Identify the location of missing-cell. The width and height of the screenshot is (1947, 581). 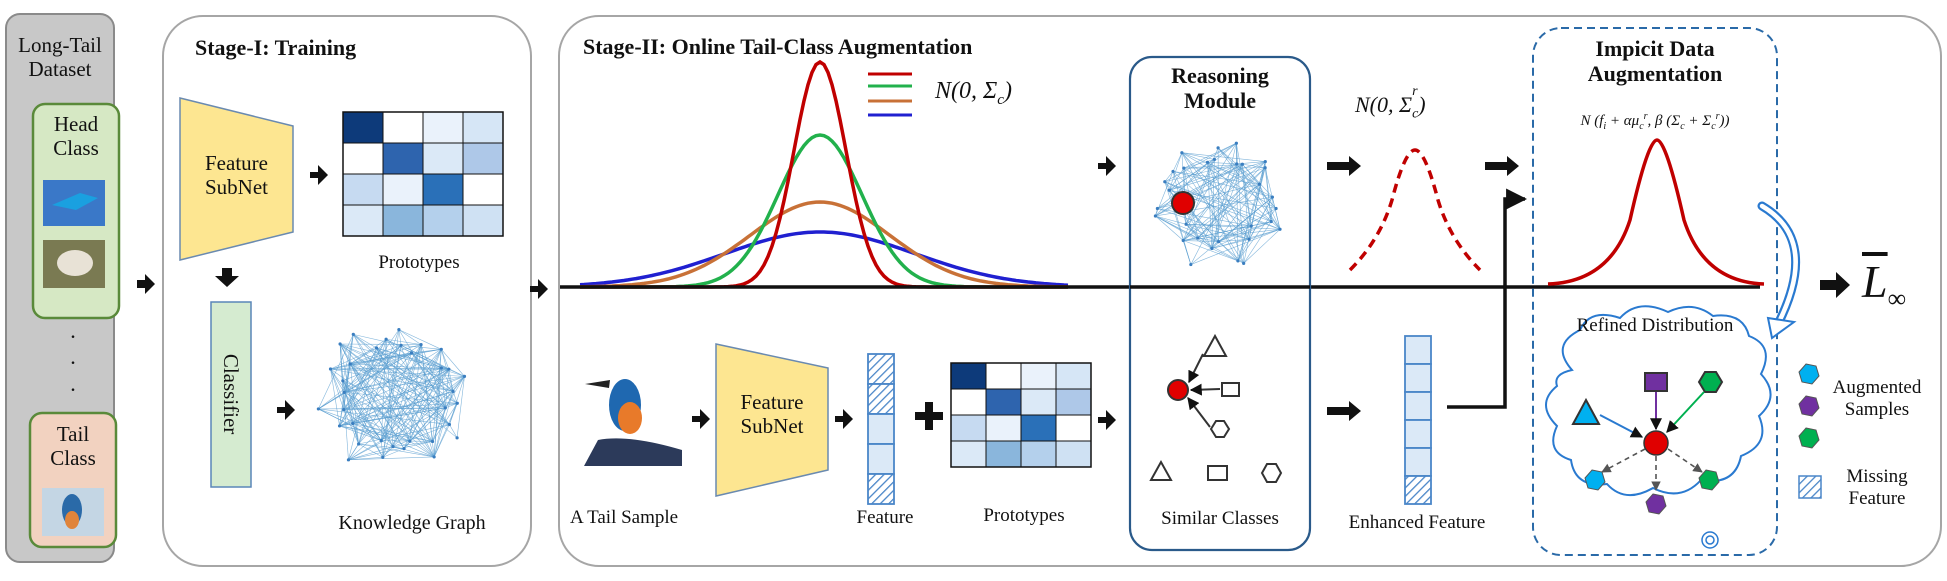
(1418, 490).